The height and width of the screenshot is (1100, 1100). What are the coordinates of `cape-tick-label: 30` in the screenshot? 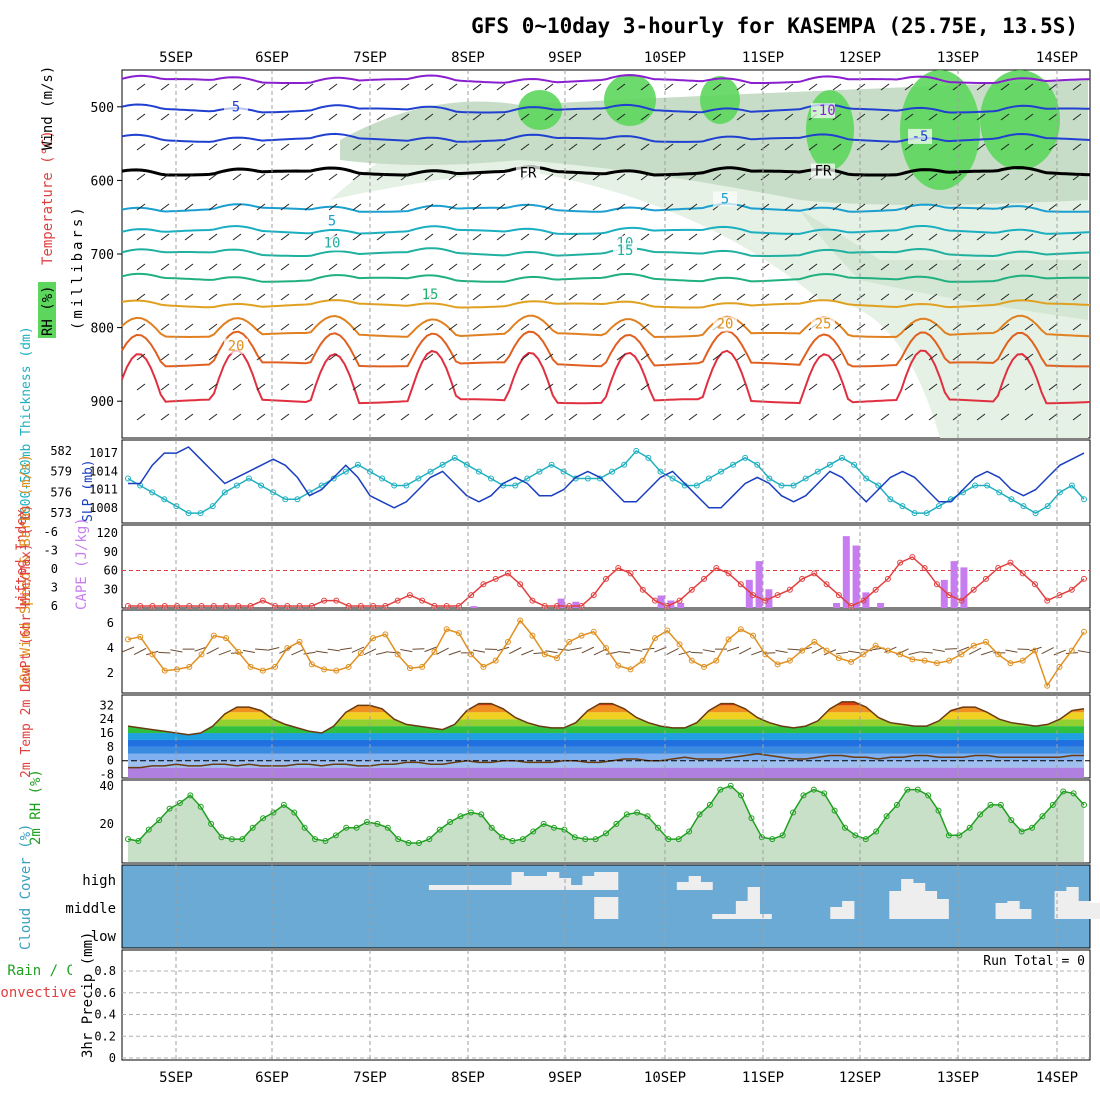 It's located at (111, 589).